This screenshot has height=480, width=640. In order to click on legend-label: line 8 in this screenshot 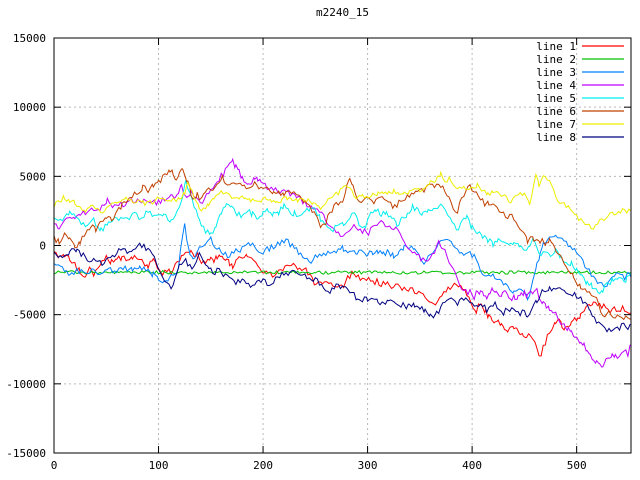, I will do `click(556, 137)`.